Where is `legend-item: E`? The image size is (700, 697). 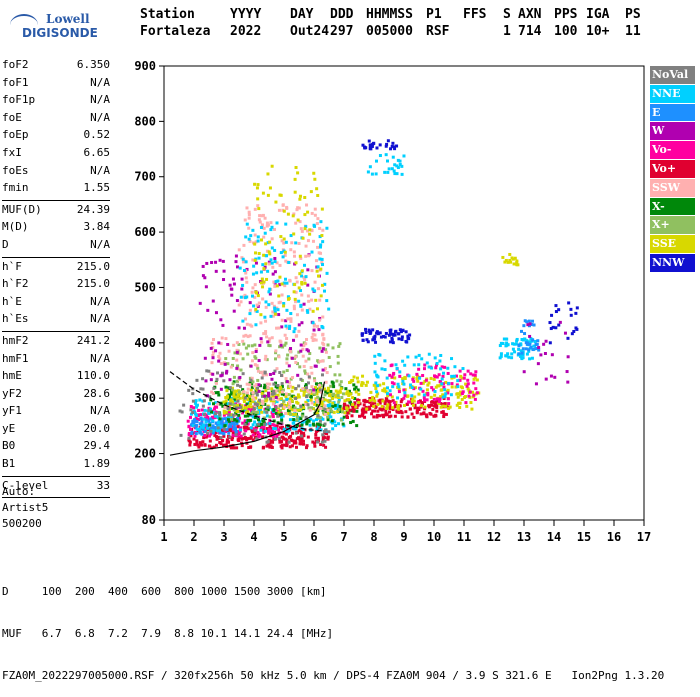 legend-item: E is located at coordinates (672, 112).